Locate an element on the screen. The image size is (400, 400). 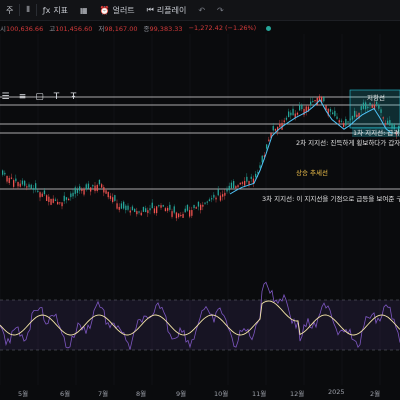
alert-button: ⏰ 얼러트 is located at coordinates (117, 10).